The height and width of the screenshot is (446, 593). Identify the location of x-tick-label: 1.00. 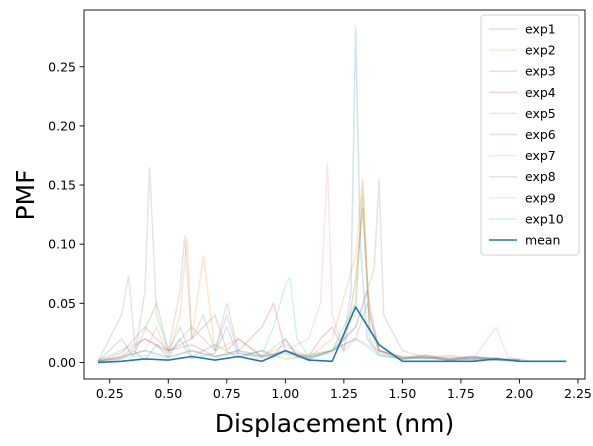
(285, 393).